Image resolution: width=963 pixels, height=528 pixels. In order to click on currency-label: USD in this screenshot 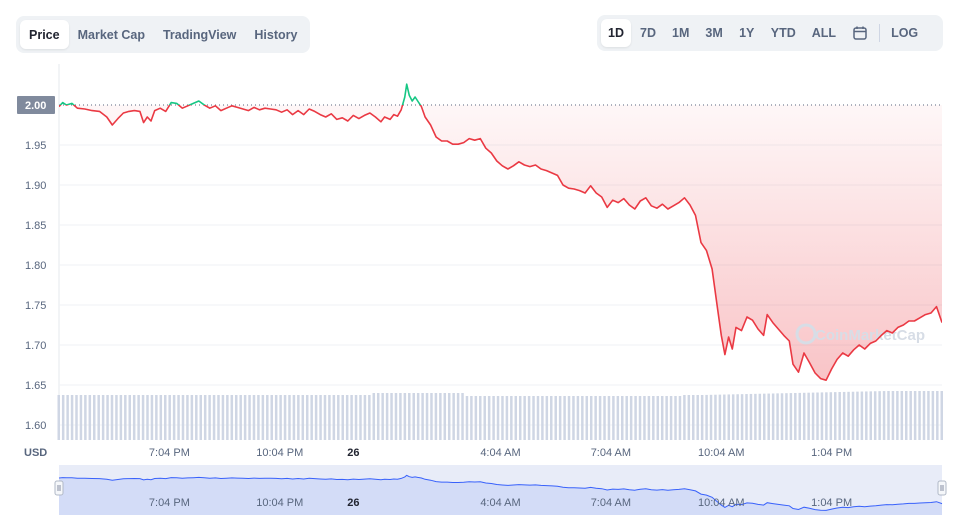, I will do `click(35, 453)`.